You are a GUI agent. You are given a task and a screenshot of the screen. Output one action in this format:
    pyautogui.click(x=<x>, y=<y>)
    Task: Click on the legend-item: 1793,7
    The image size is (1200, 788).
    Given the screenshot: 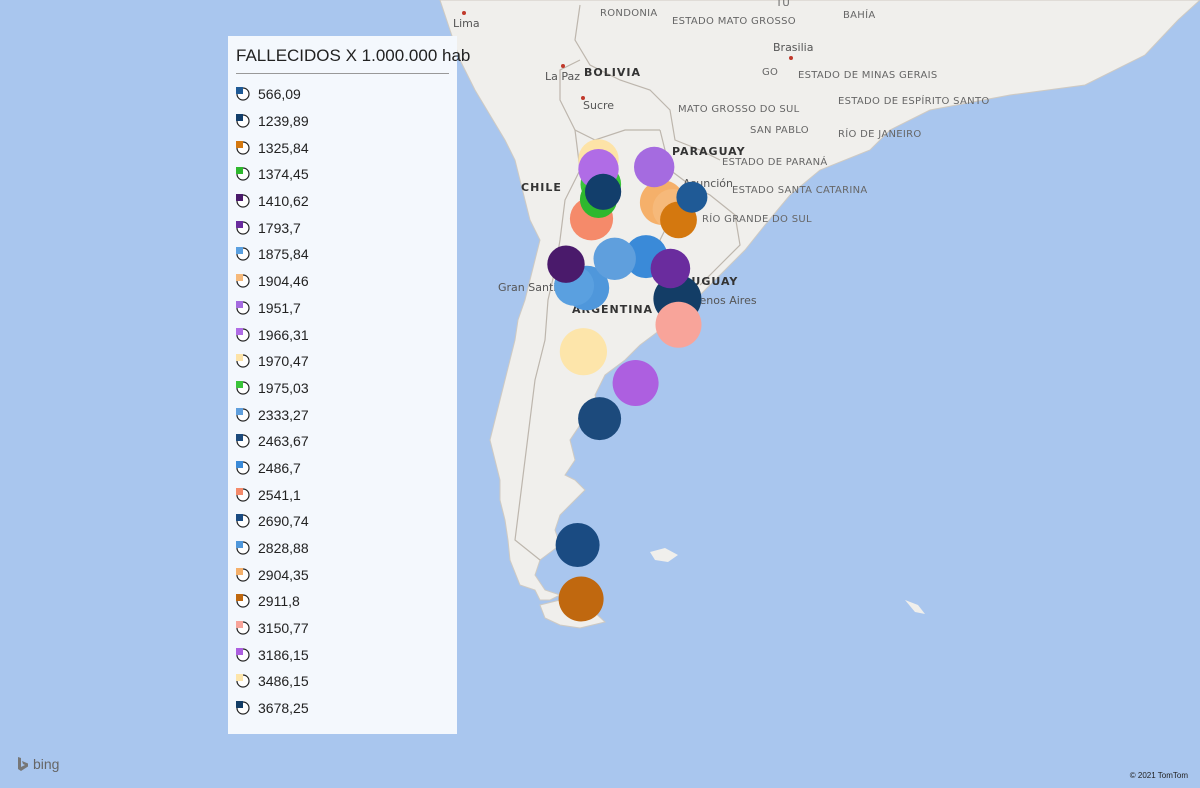 What is the action you would take?
    pyautogui.click(x=342, y=227)
    